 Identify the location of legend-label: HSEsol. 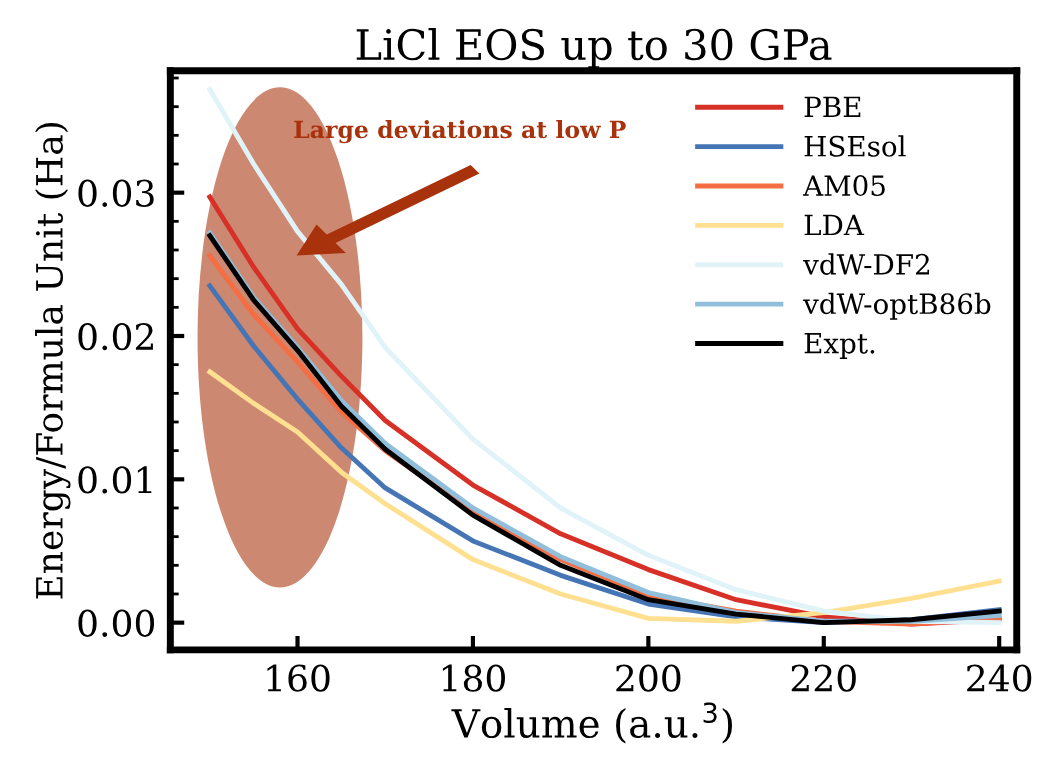
(855, 146).